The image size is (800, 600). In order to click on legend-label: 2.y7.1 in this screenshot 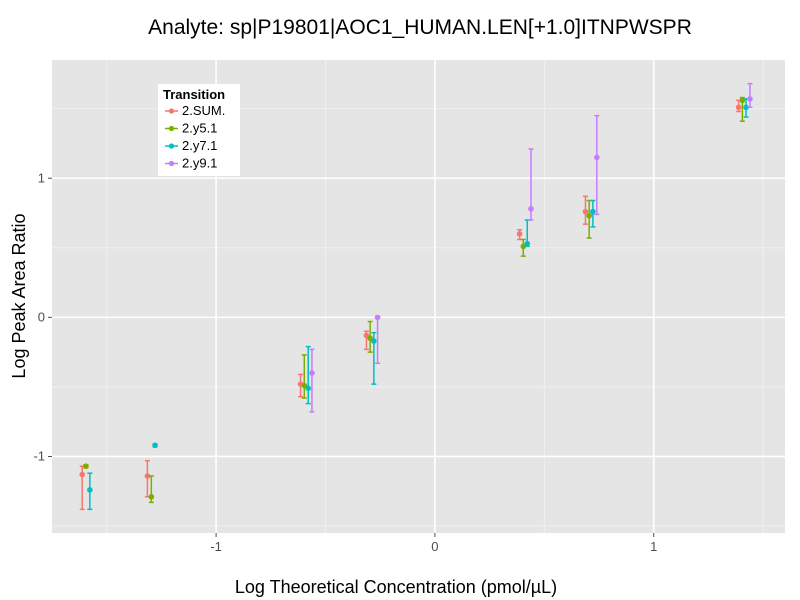, I will do `click(199, 145)`.